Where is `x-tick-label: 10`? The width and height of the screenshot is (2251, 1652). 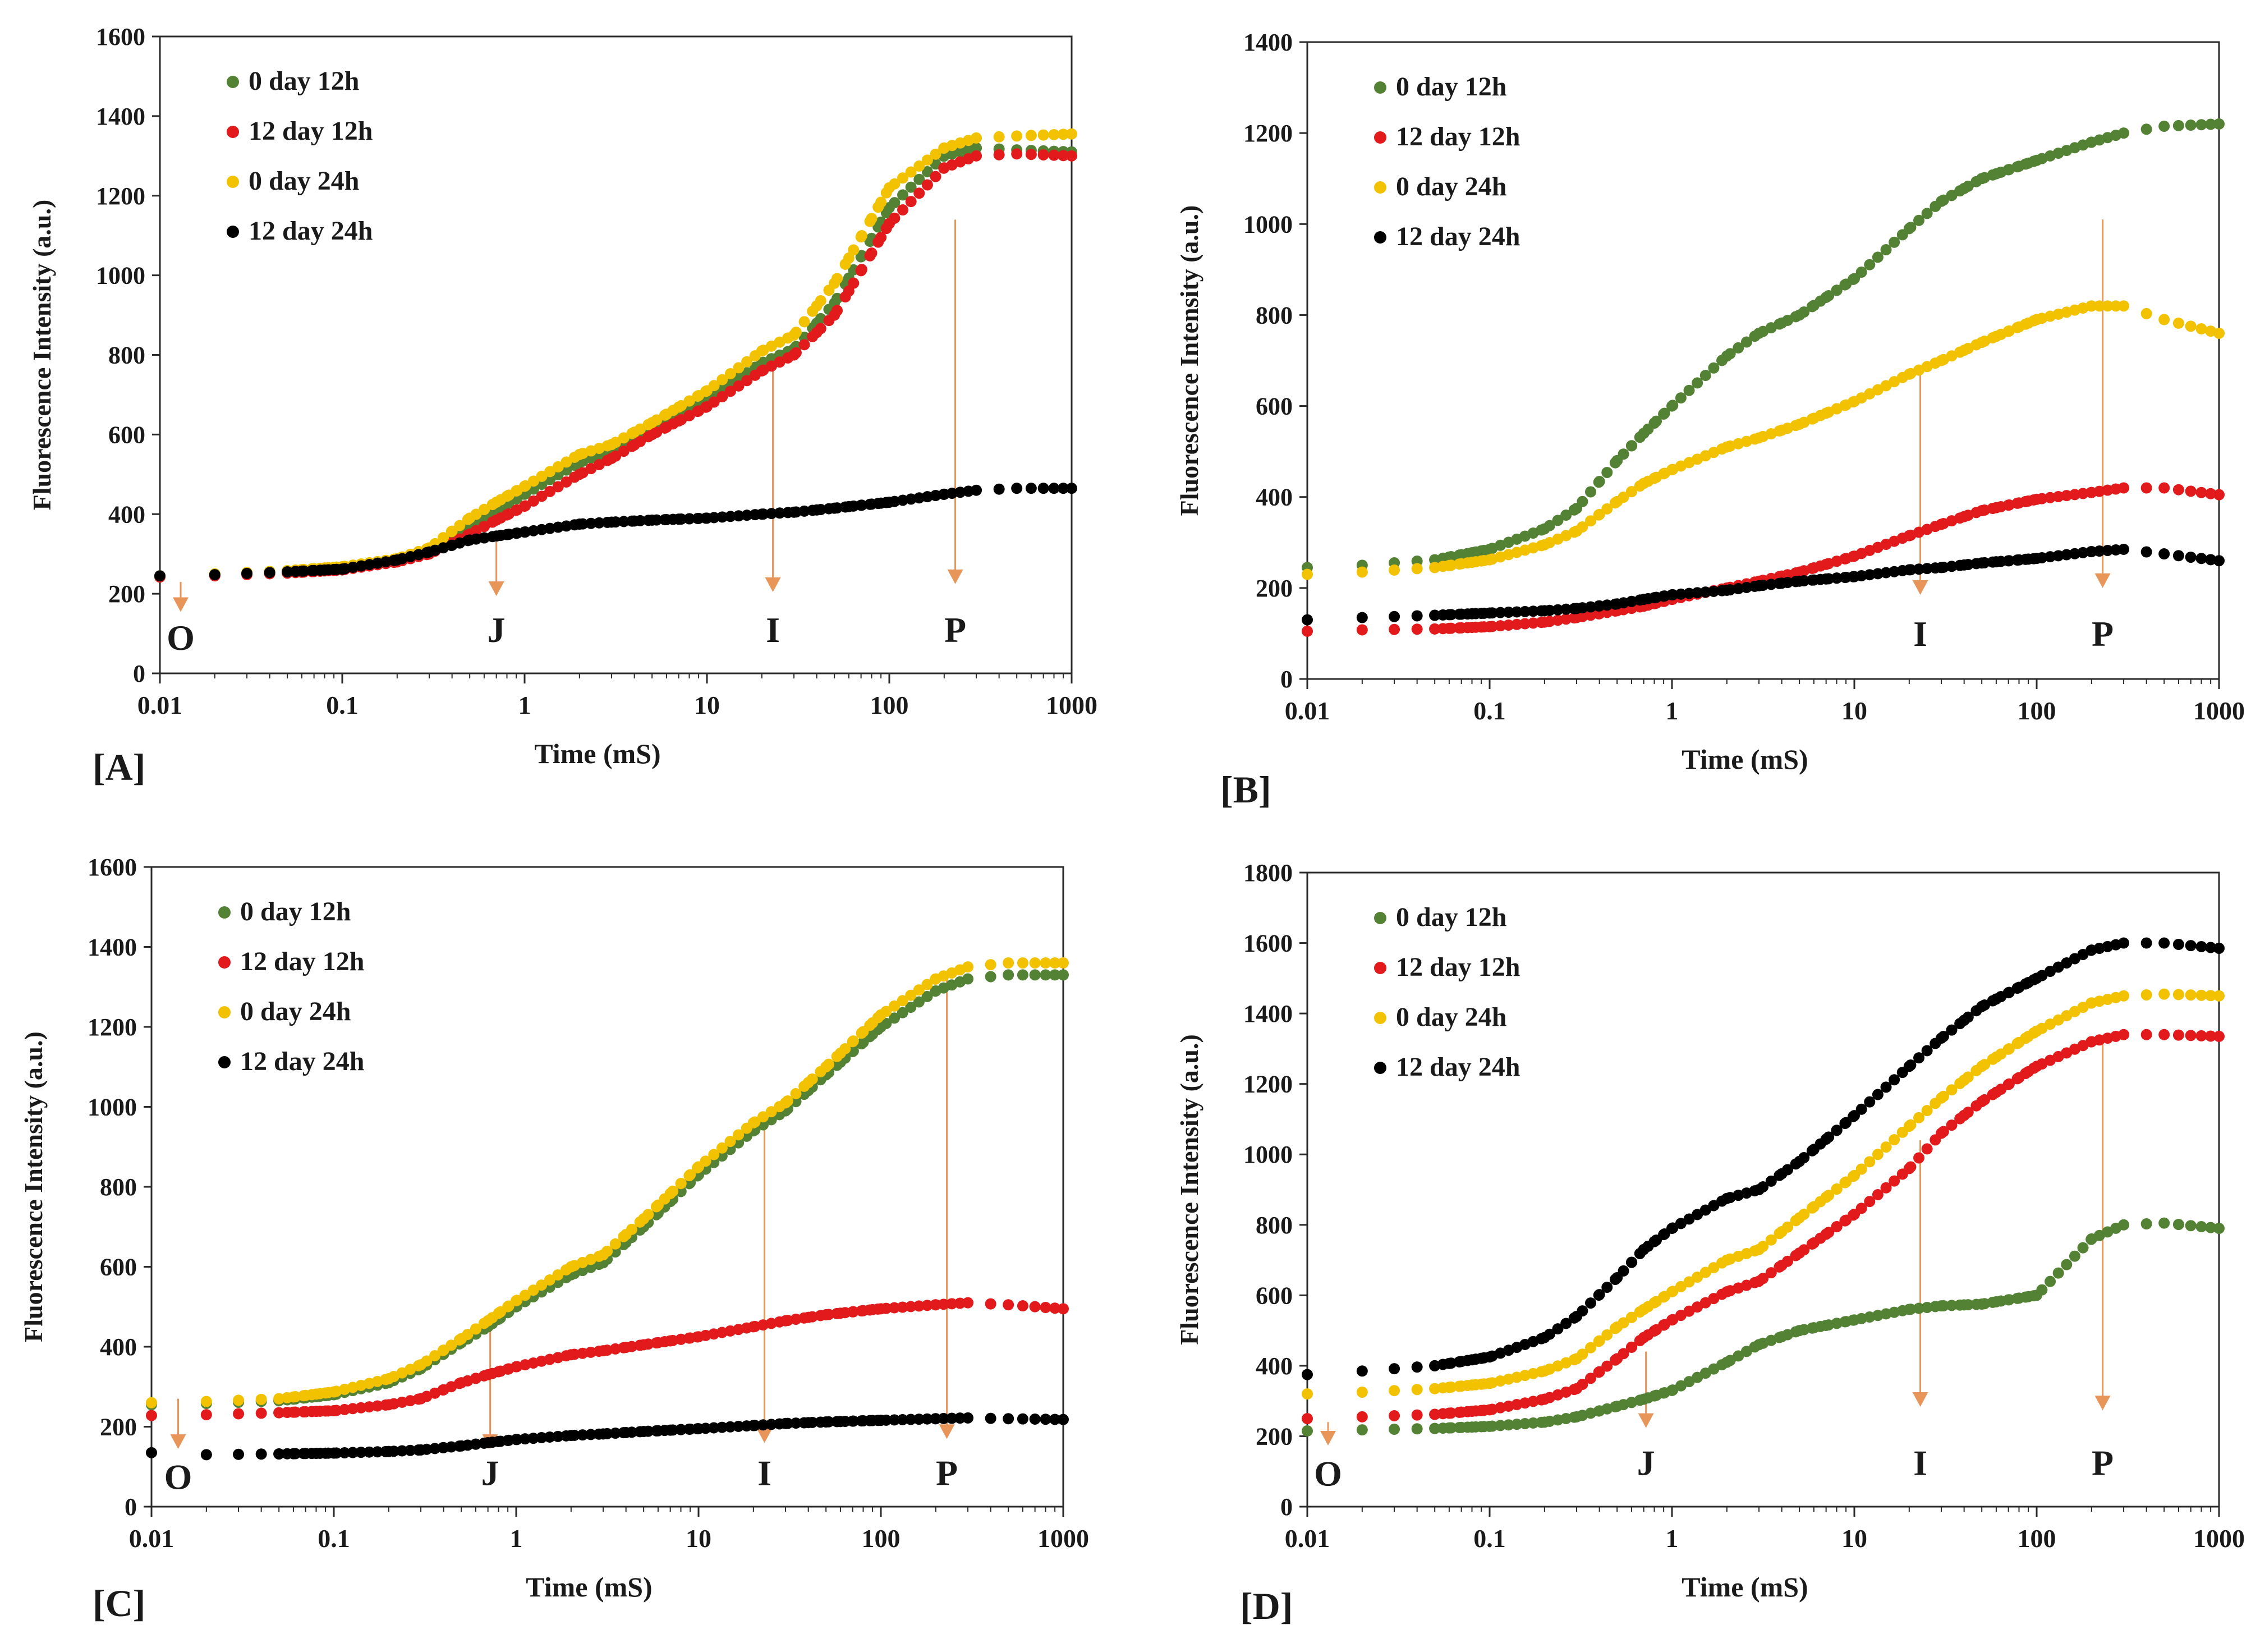 x-tick-label: 10 is located at coordinates (699, 1538).